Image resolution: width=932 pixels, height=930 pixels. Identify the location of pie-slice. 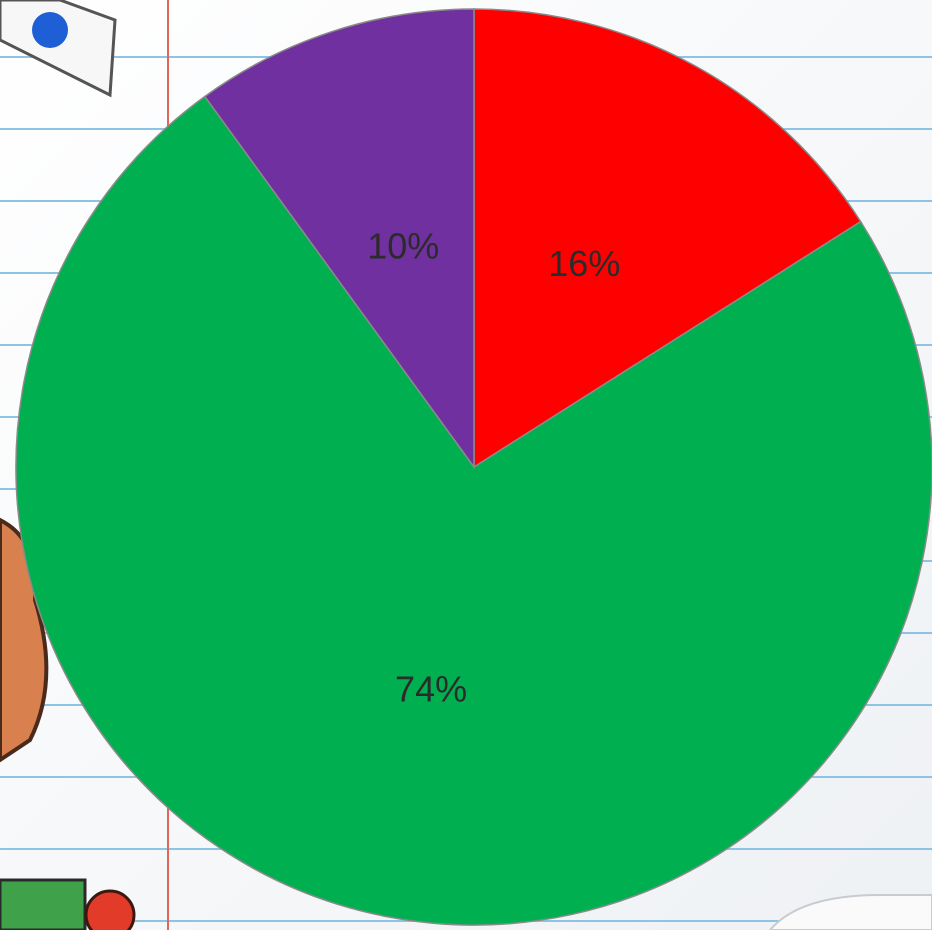
(339, 239).